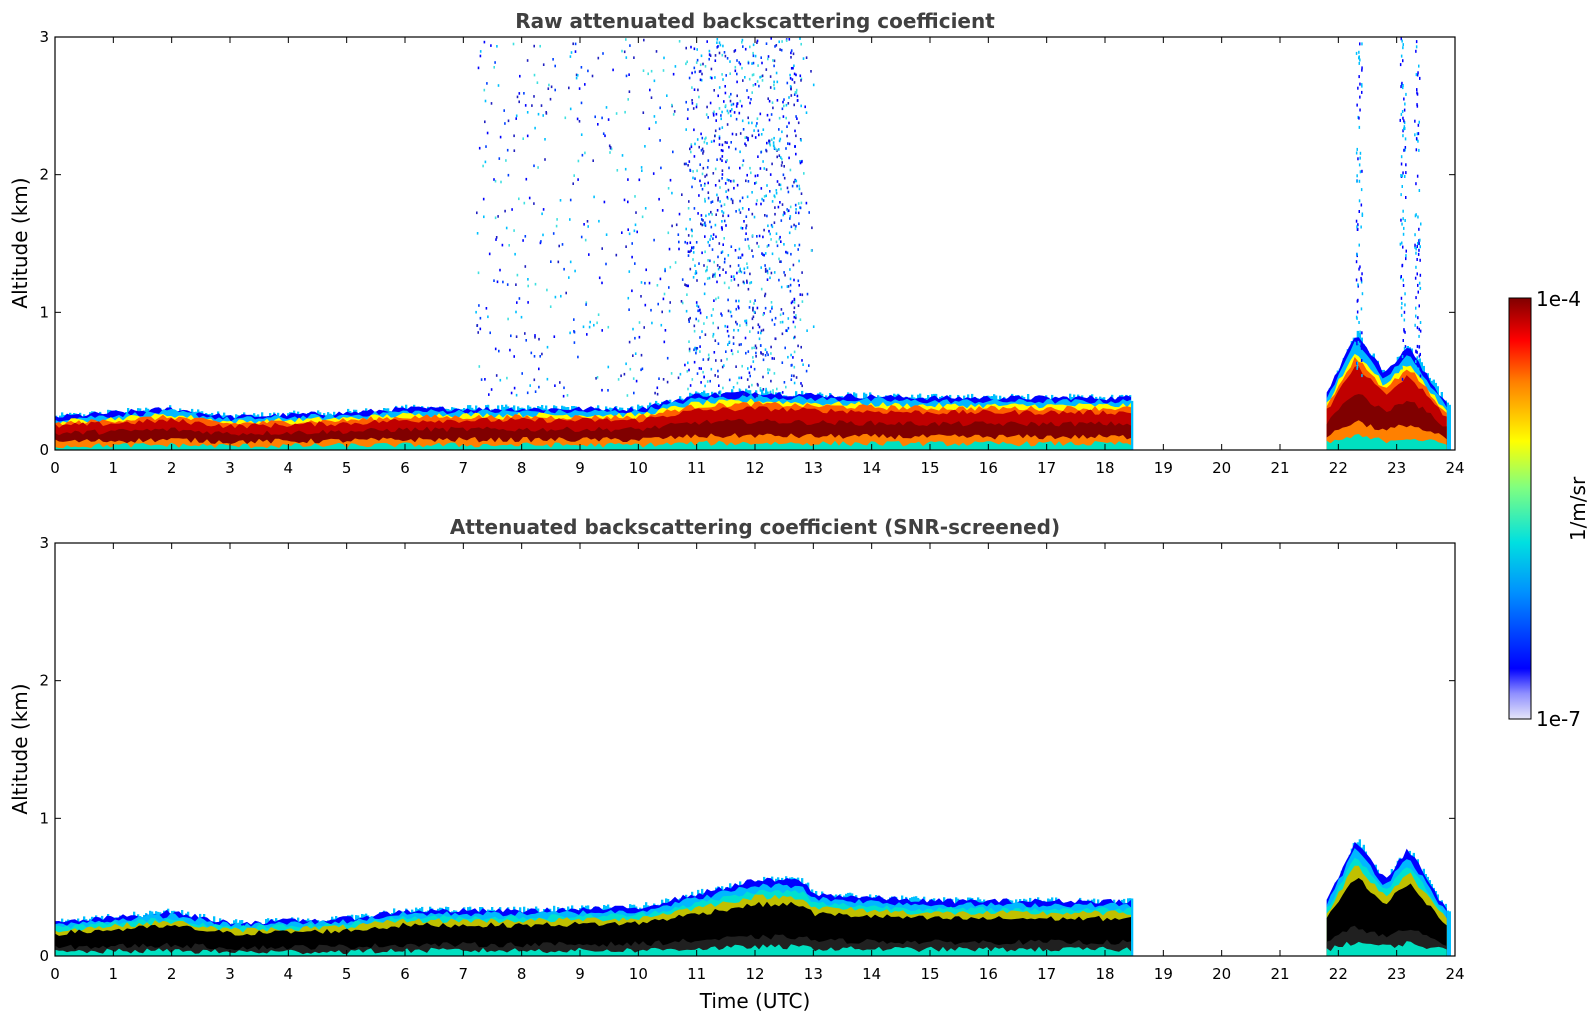  I want to click on x-tick-label: 23, so click(1396, 468).